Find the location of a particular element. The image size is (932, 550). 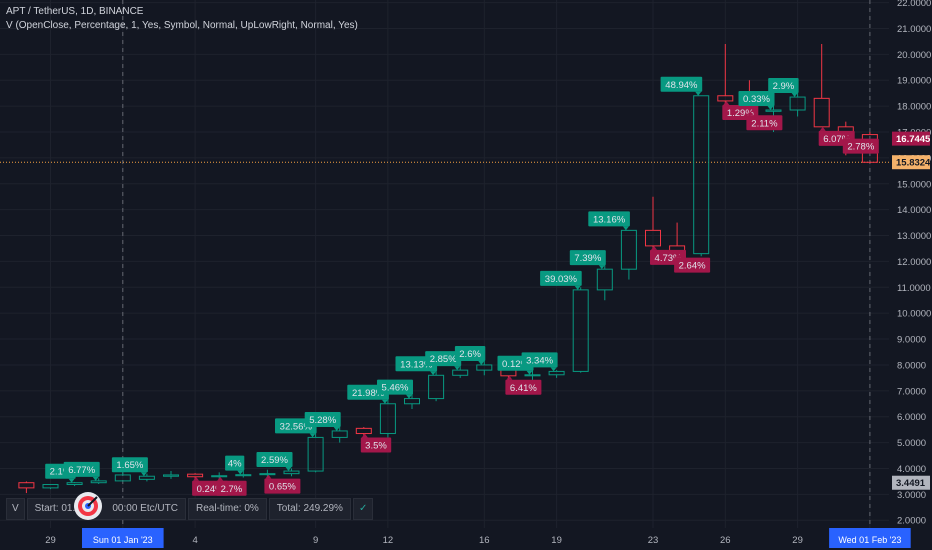

indicator-v-label: V is located at coordinates (15, 509).